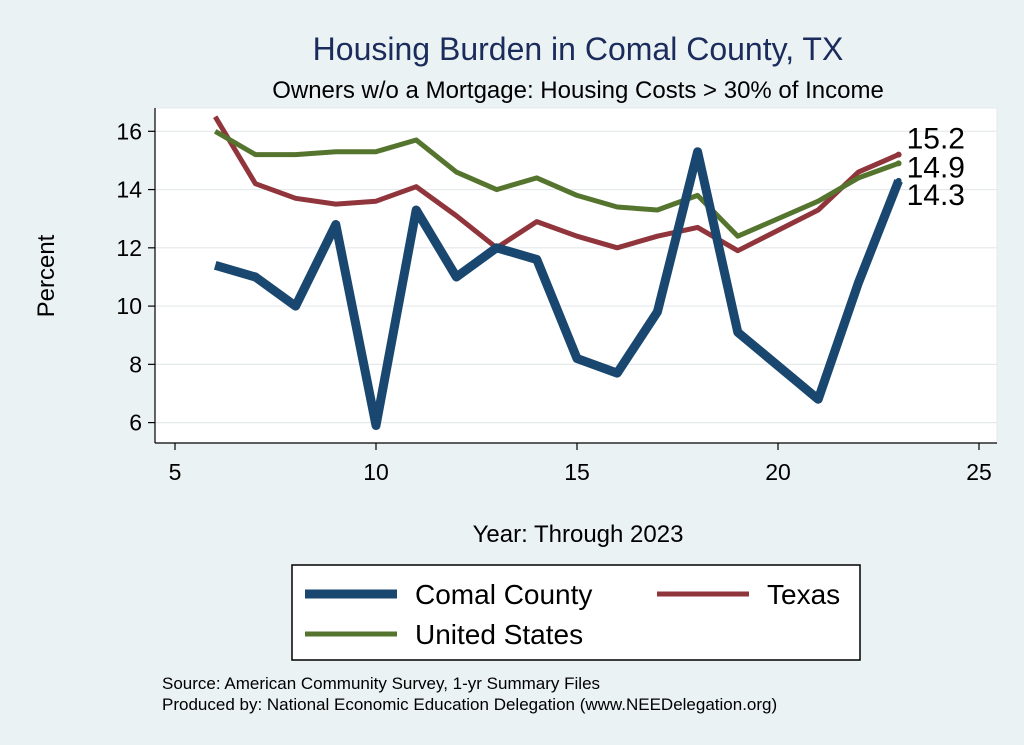 This screenshot has height=745, width=1024. What do you see at coordinates (46, 275) in the screenshot?
I see `y-axis-label: Percent` at bounding box center [46, 275].